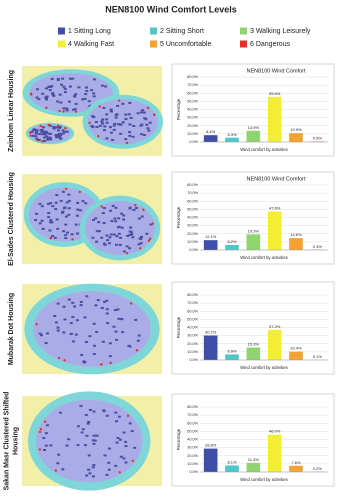  I want to click on y-tick-label: 80.0%, so click(192, 77).